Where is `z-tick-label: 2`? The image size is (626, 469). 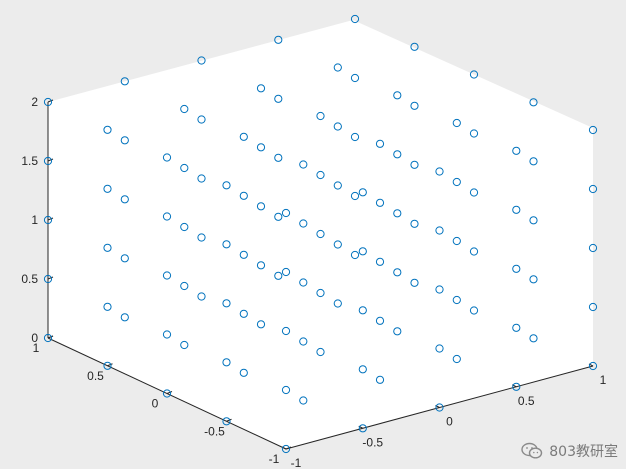
z-tick-label: 2 is located at coordinates (34, 102).